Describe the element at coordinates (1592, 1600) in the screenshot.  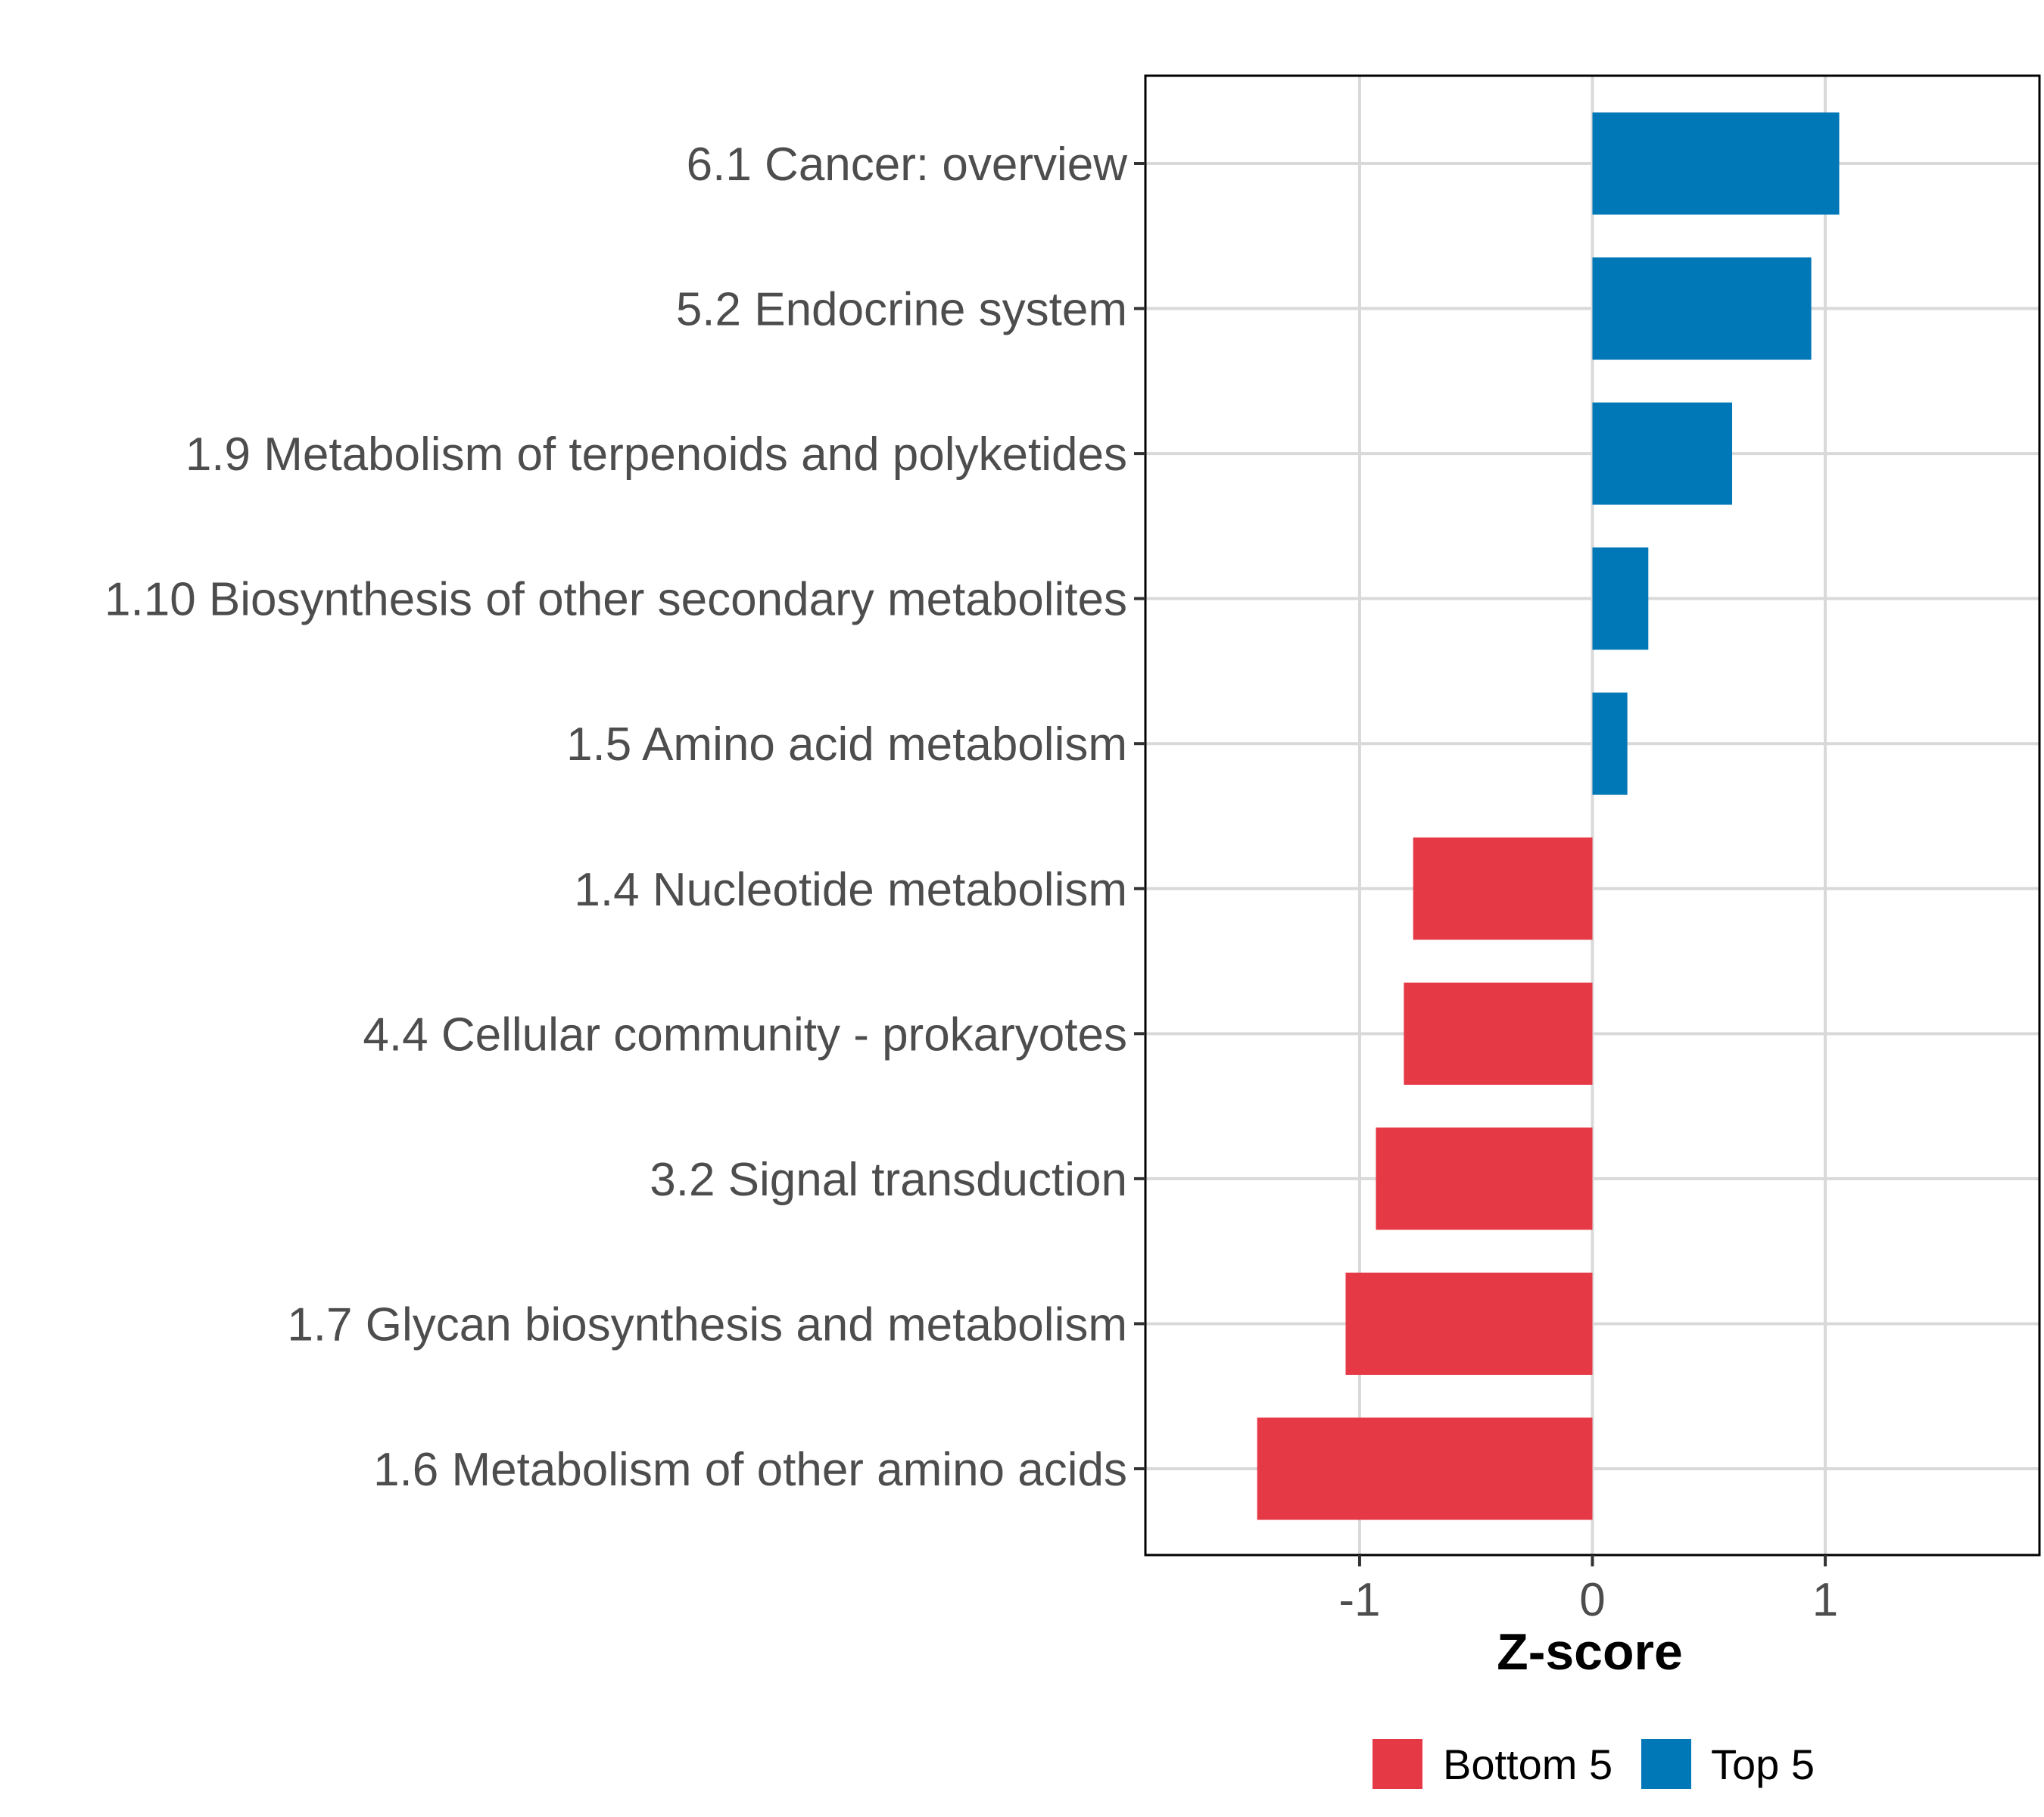
I see `x-tick-label: 0` at that location.